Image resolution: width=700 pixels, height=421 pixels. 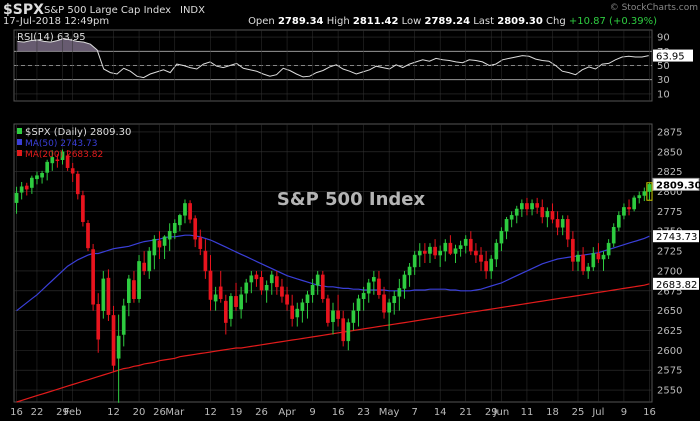 I want to click on rsi-overbought-area, so click(x=333, y=45).